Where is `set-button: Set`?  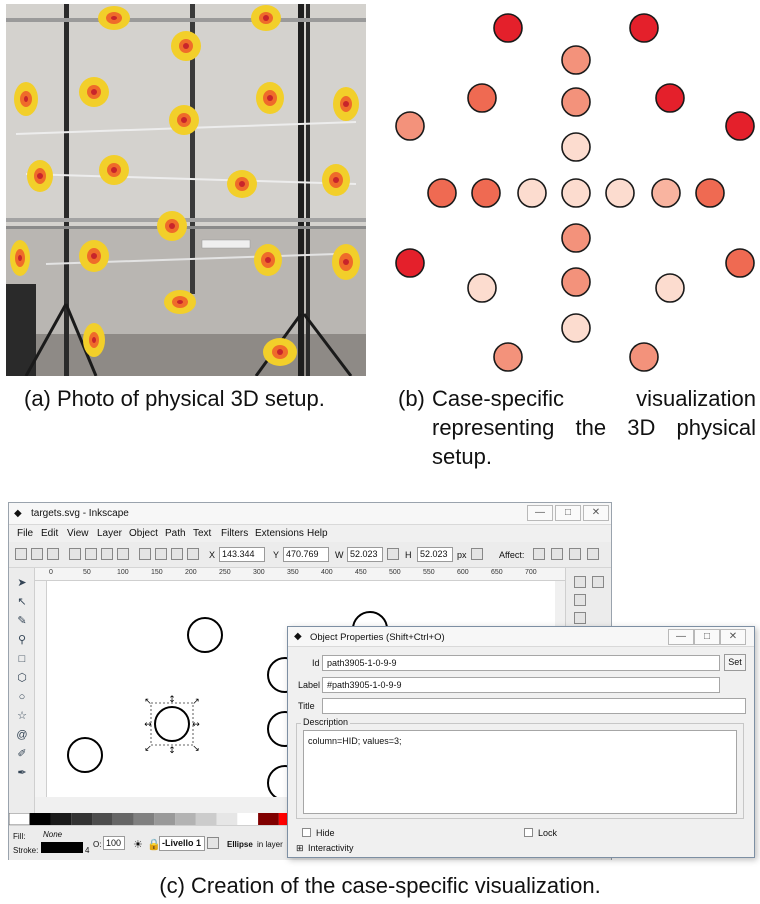 set-button: Set is located at coordinates (735, 662).